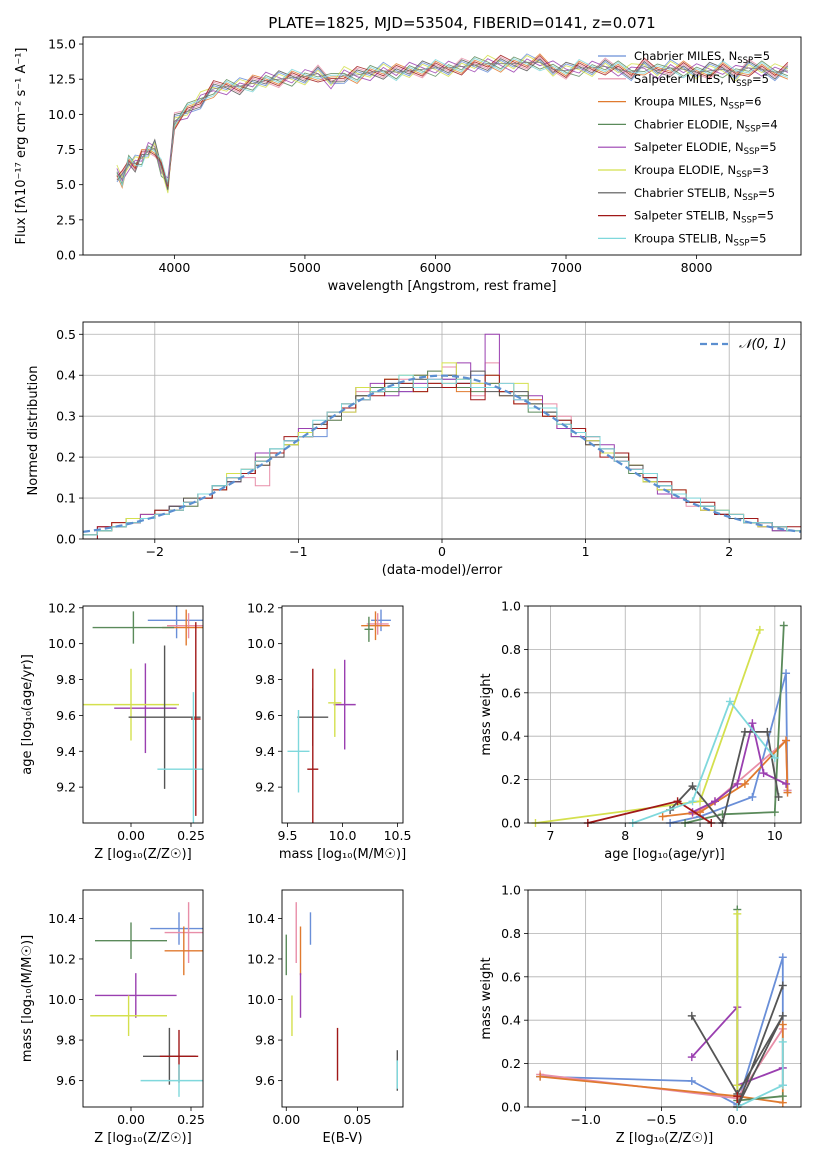 This screenshot has width=819, height=1170. I want to click on y-tick-label: 5.0, so click(66, 184).